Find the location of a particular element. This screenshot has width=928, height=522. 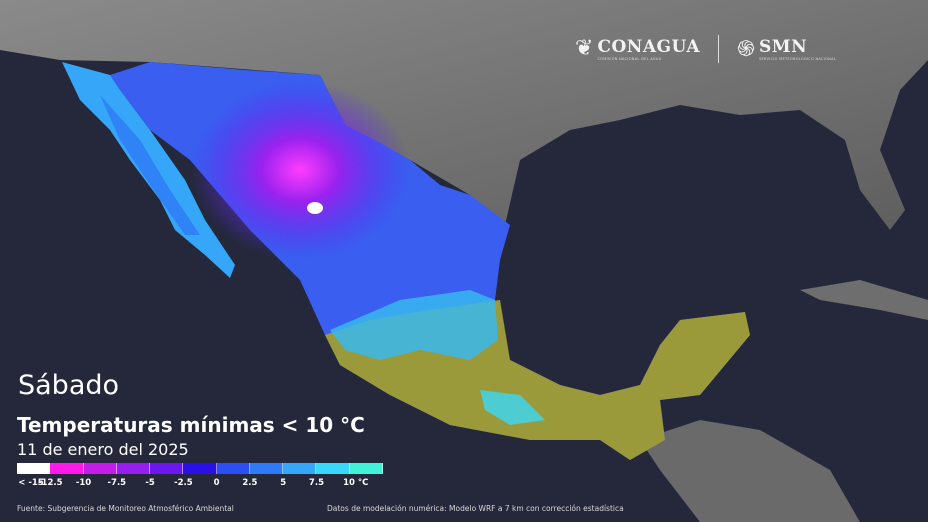

legend-label: 0 is located at coordinates (216, 483).